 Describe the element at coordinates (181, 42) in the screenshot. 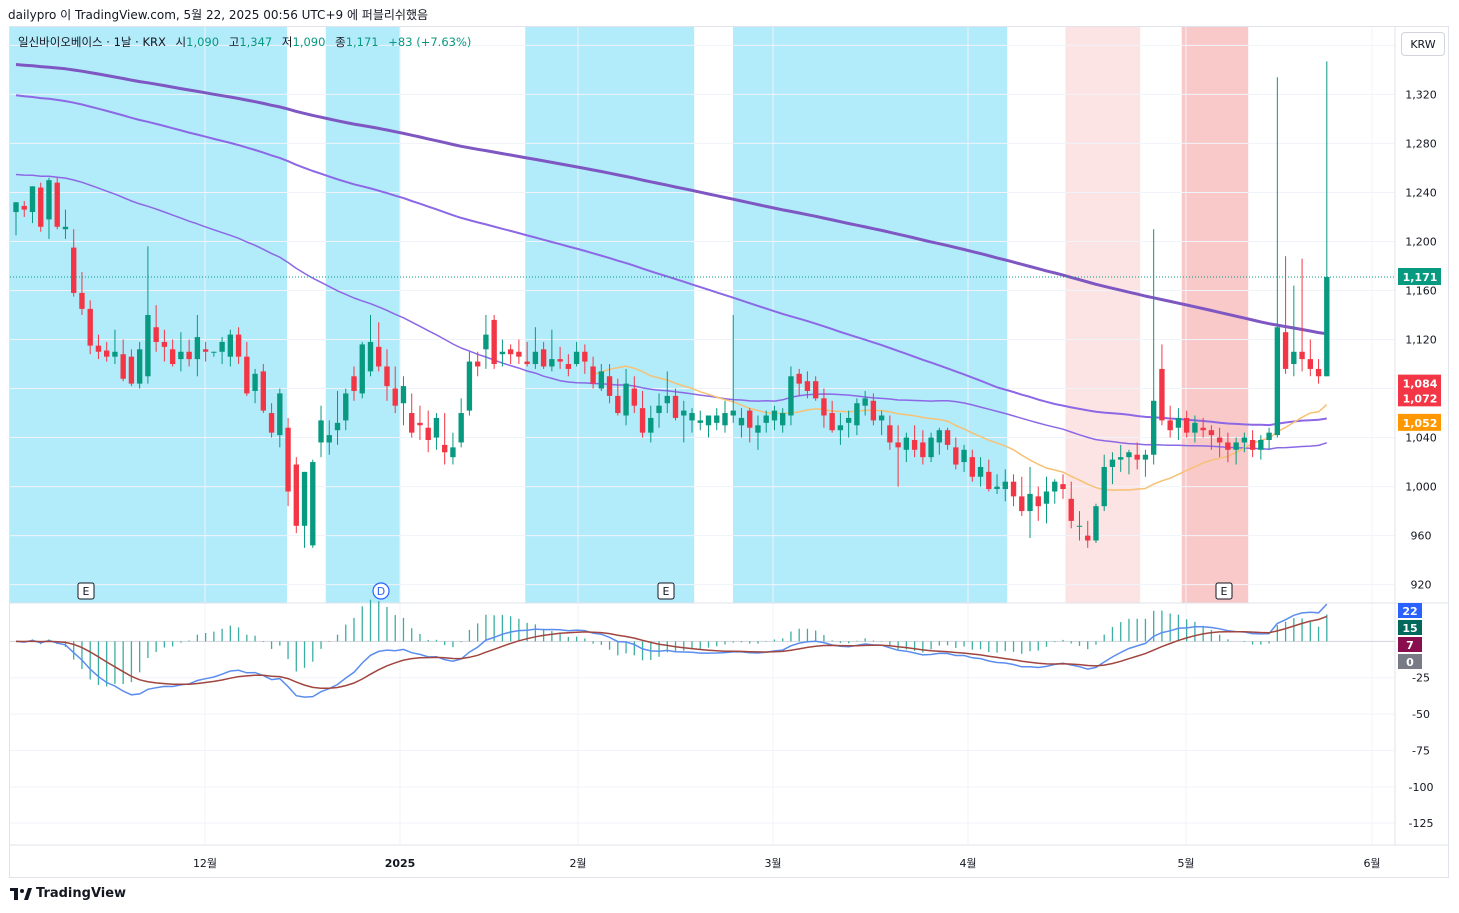

I see `open-label: 시` at that location.